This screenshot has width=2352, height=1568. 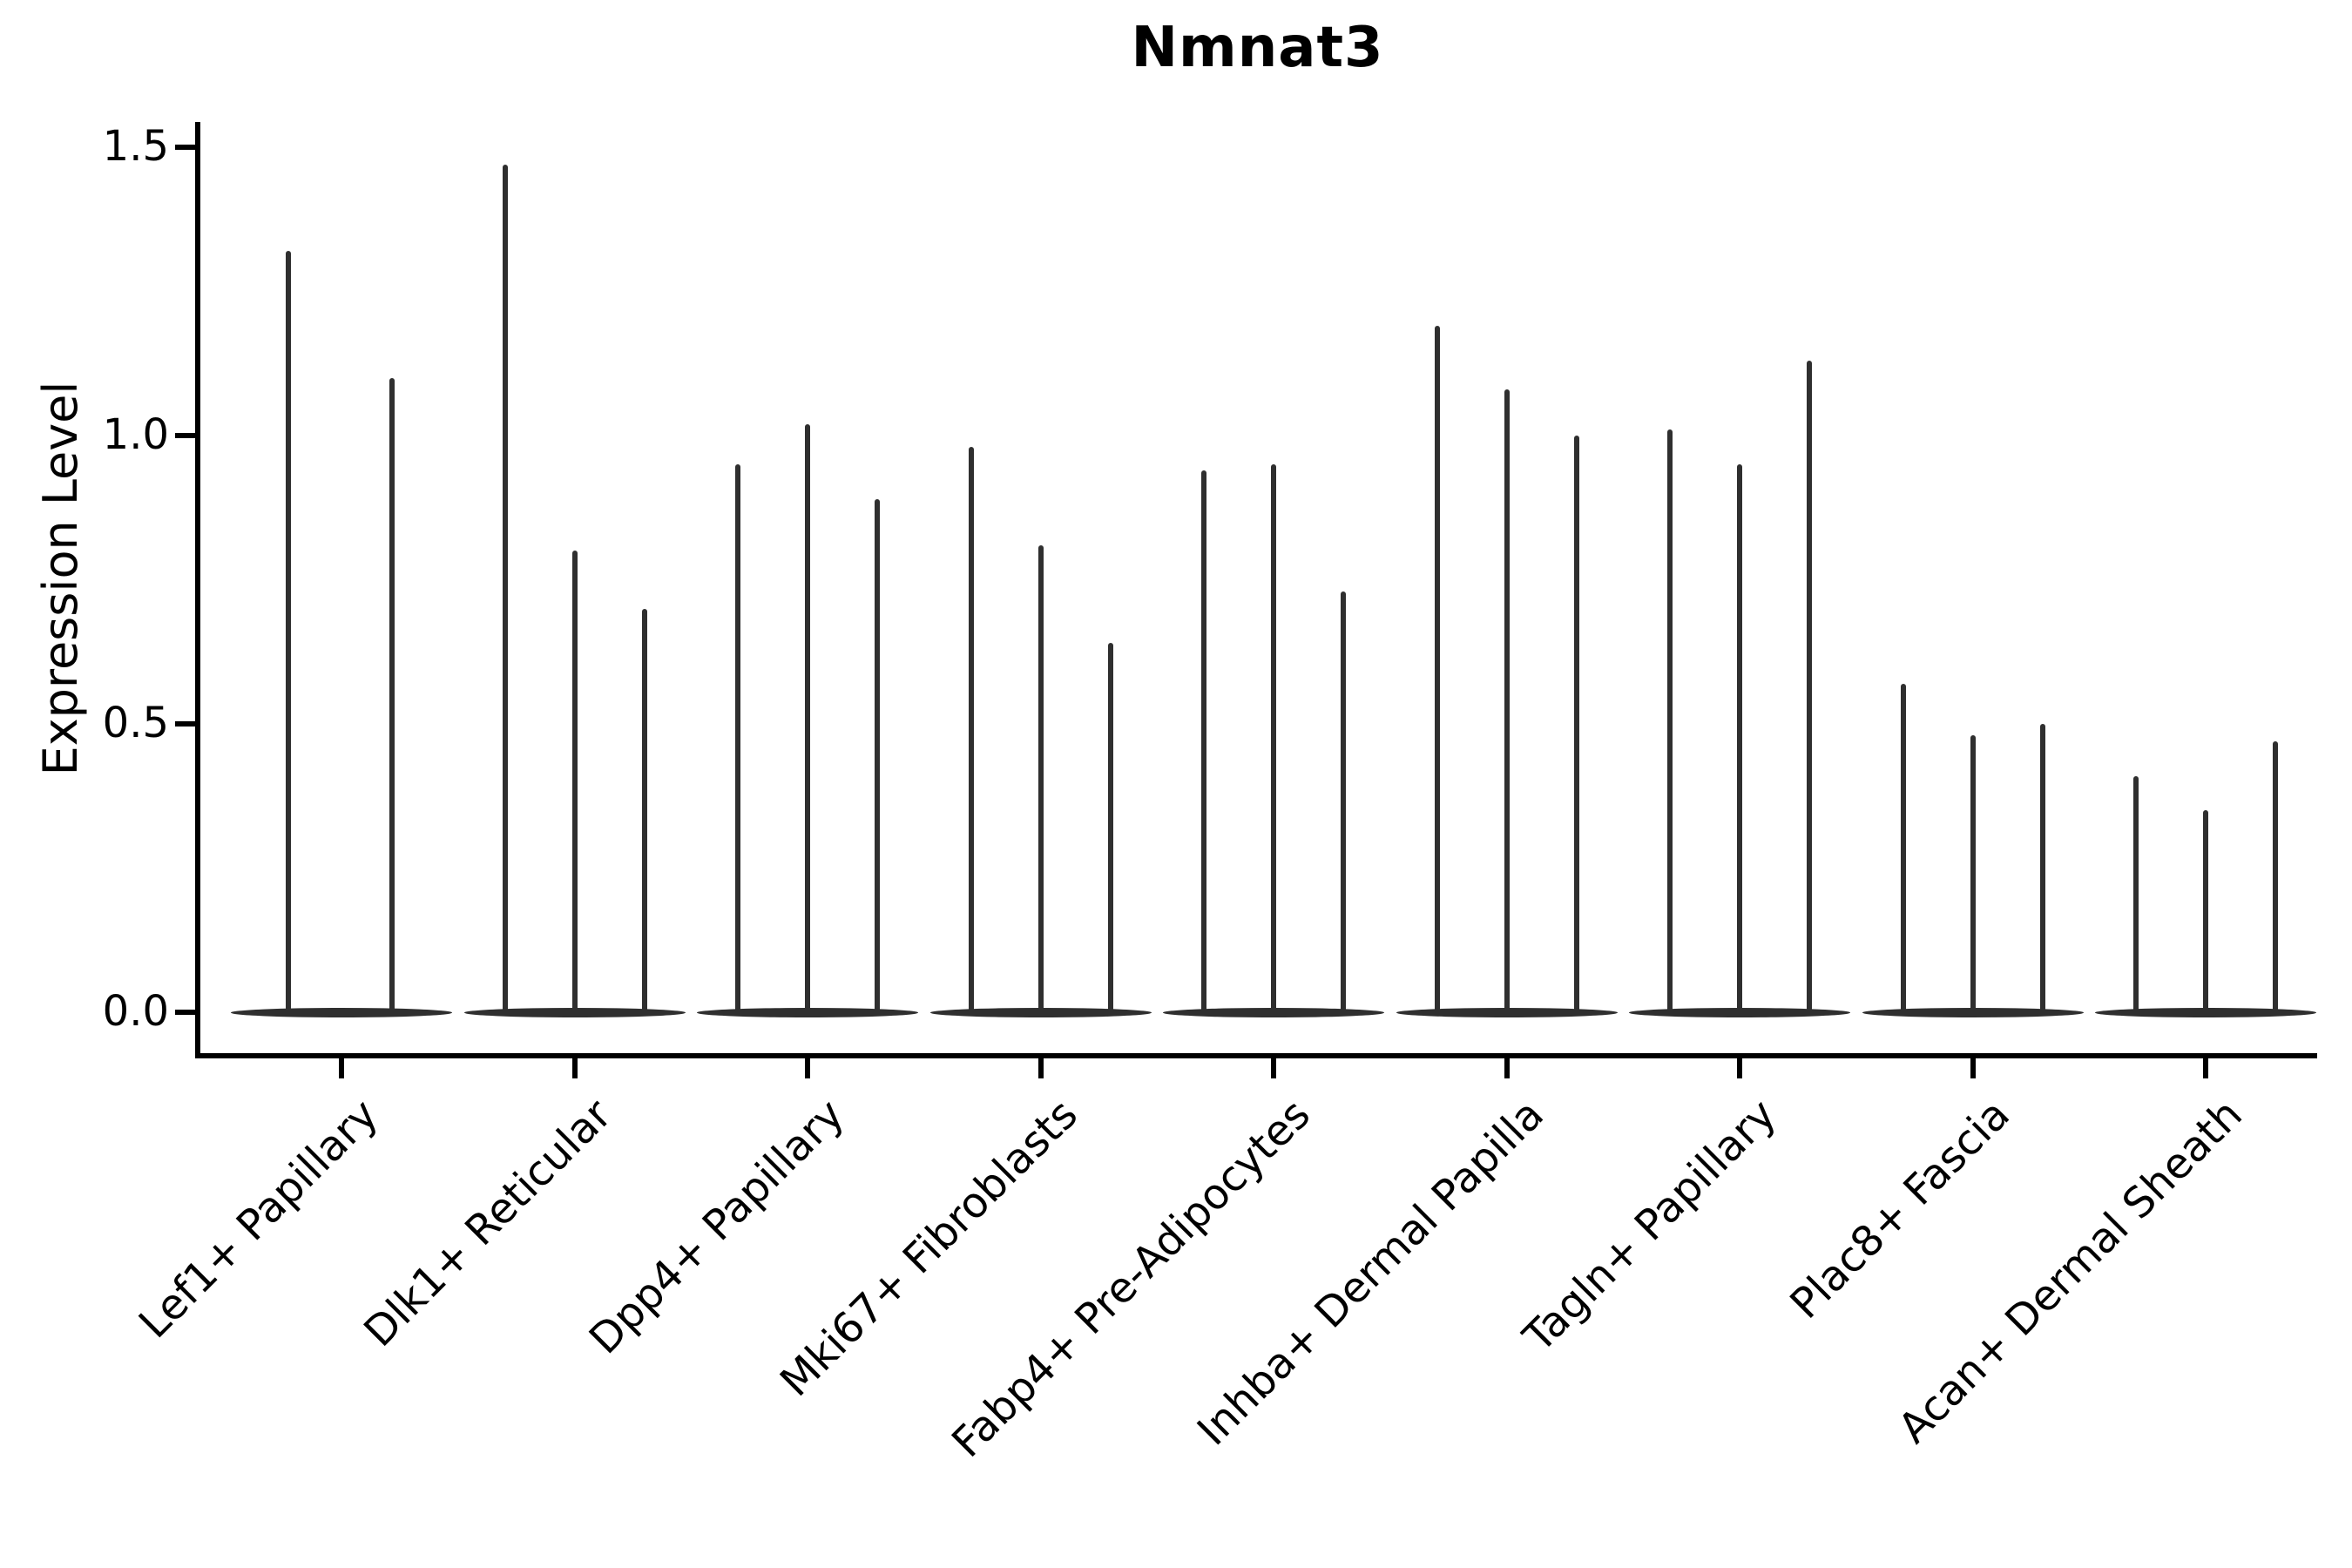 What do you see at coordinates (341, 1013) in the screenshot?
I see `violin-base` at bounding box center [341, 1013].